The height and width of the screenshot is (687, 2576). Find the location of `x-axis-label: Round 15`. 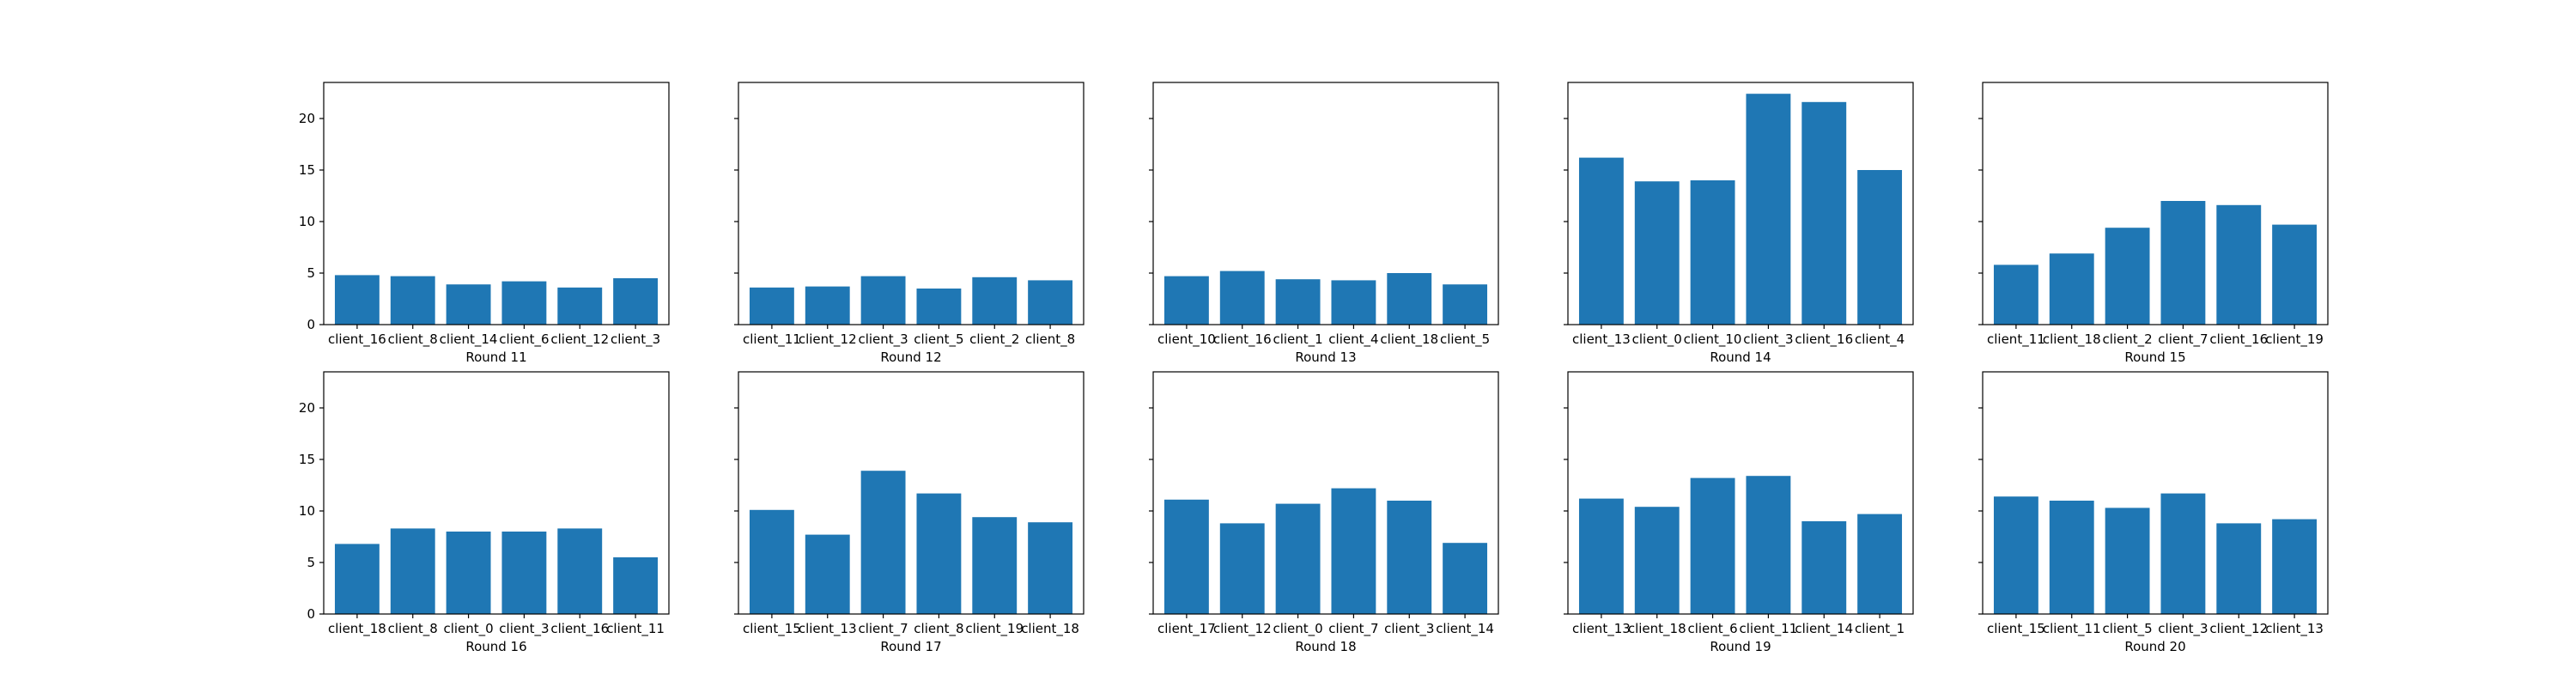

x-axis-label: Round 15 is located at coordinates (2155, 357).